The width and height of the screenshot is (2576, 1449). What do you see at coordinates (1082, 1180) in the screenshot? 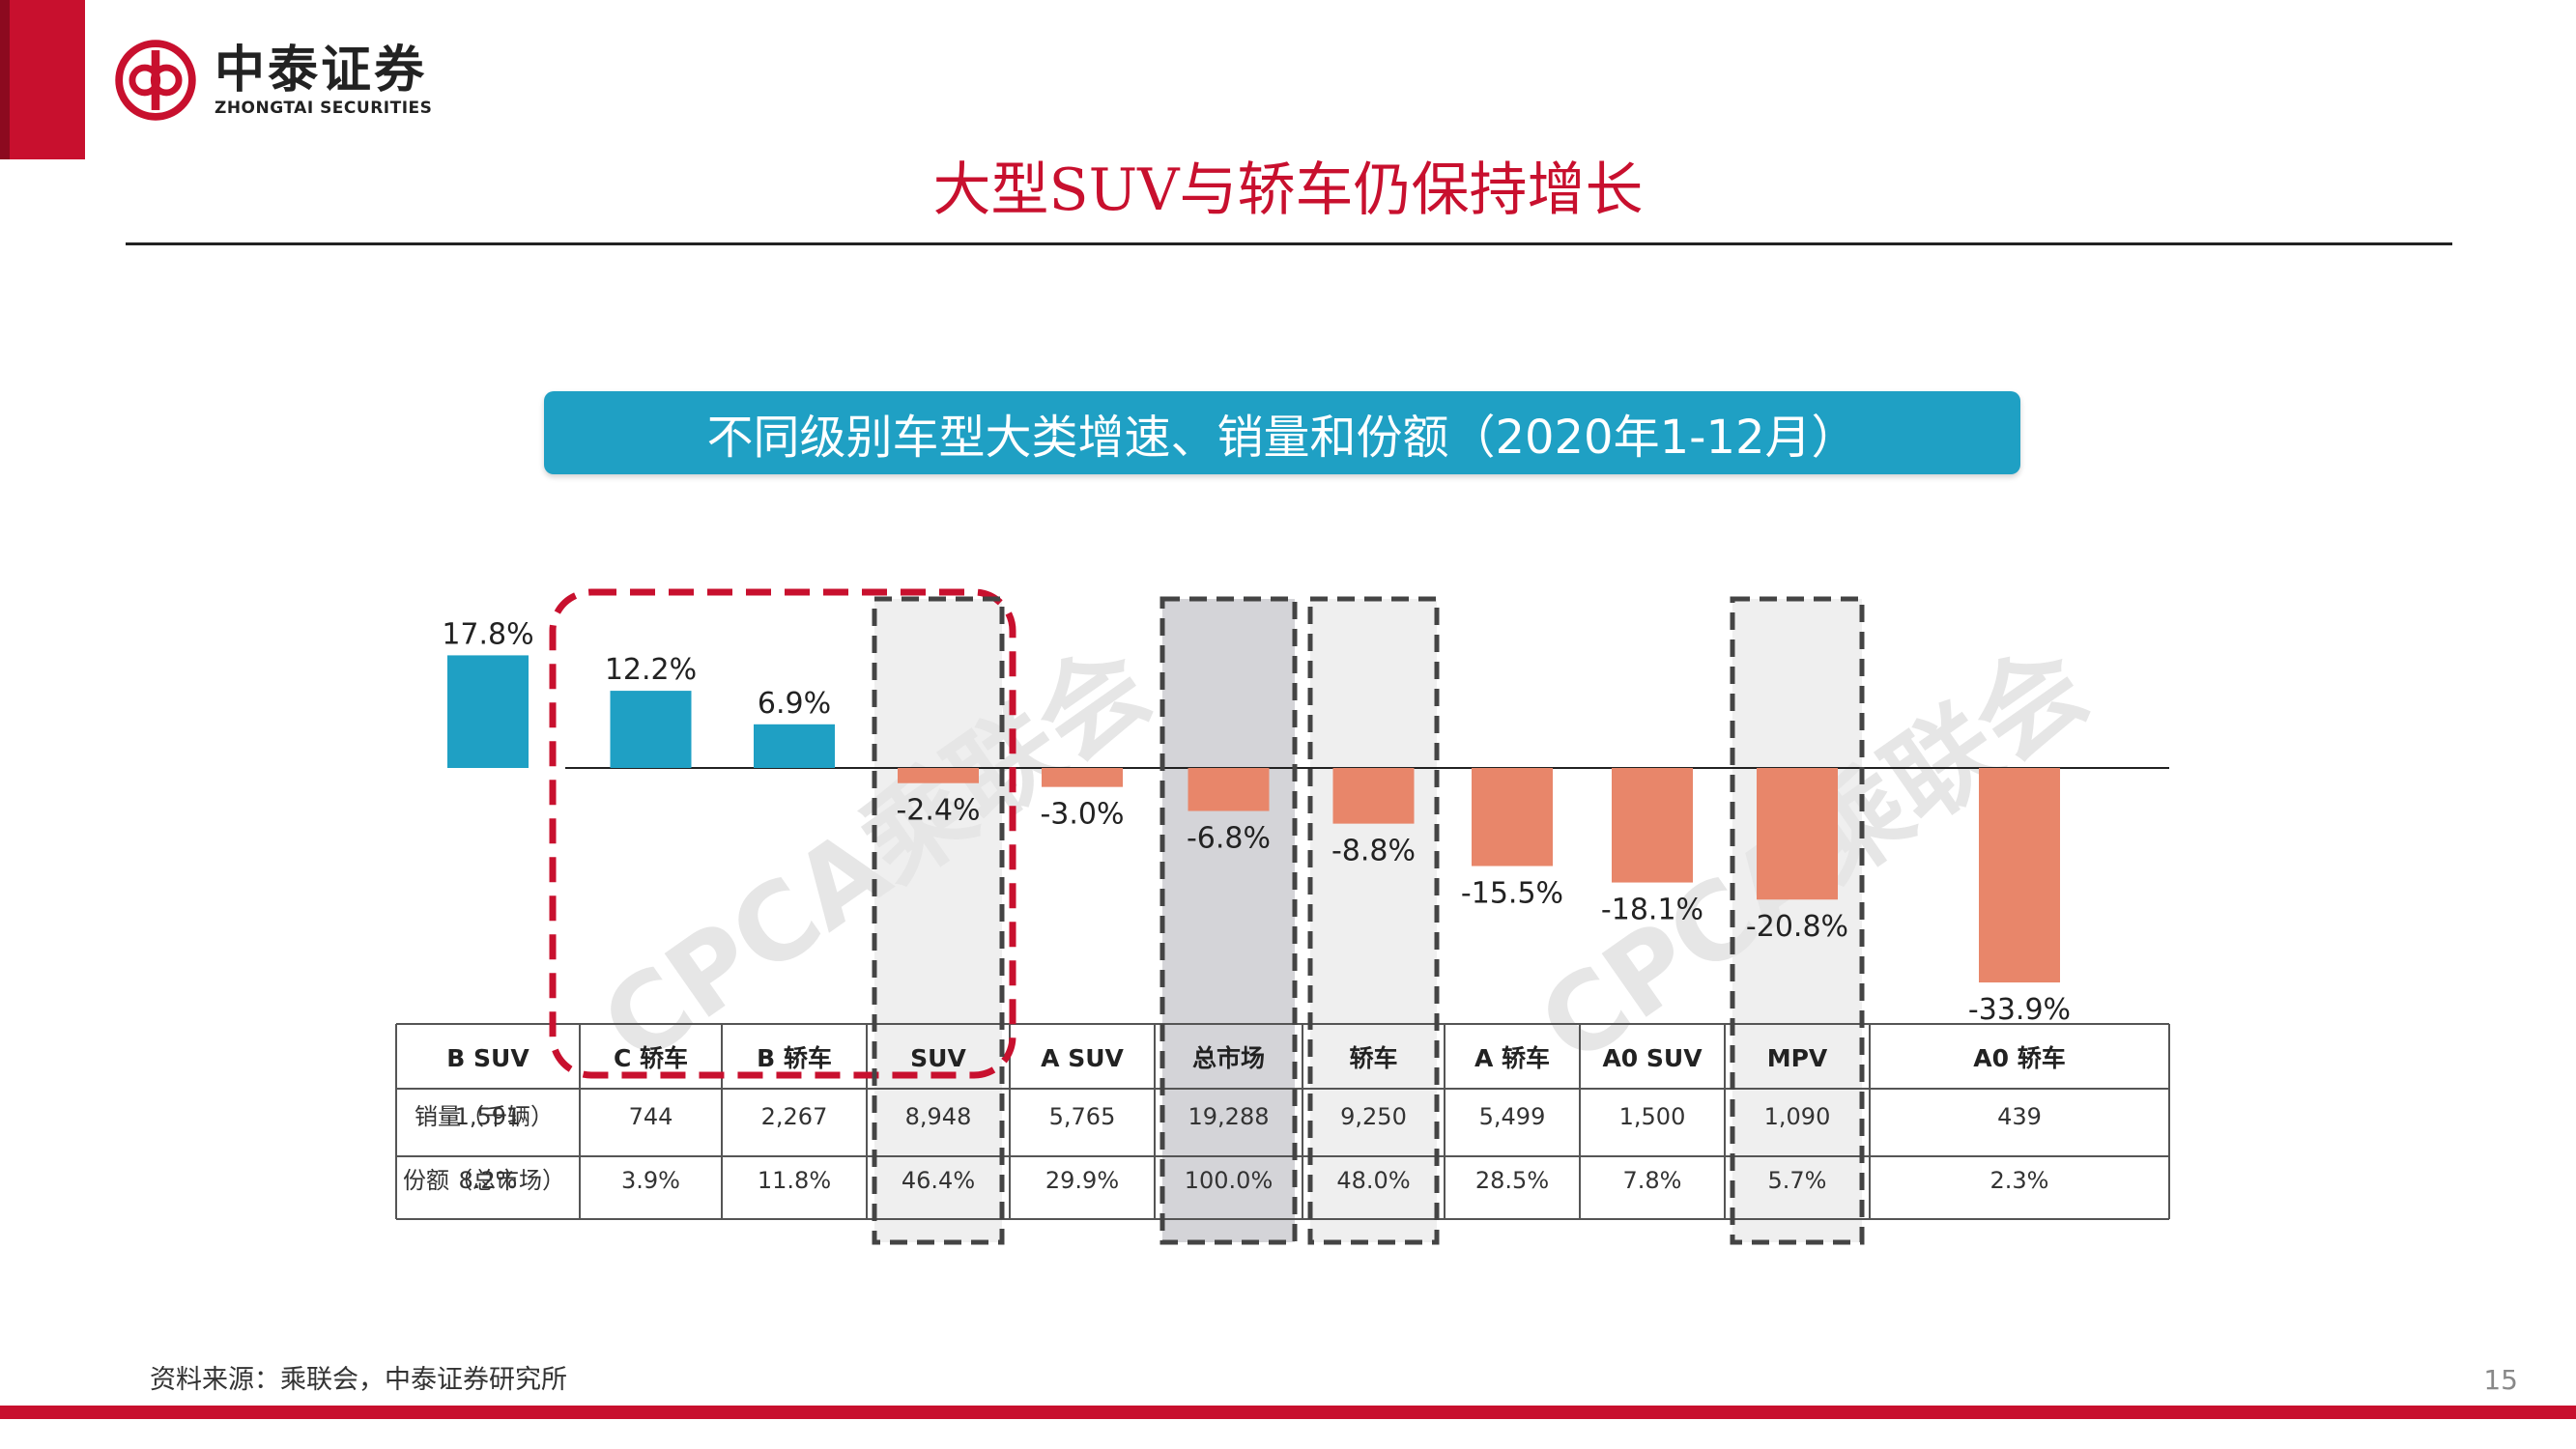
I see `table-cell: 29.9%` at bounding box center [1082, 1180].